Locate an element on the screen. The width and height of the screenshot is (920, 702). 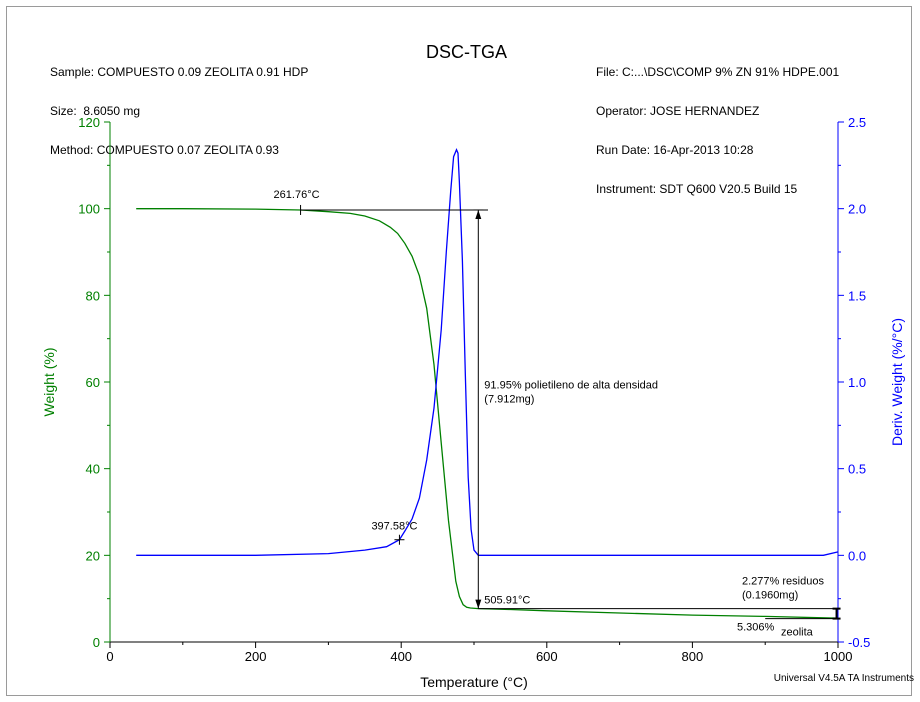
zeolite-word: zeolita is located at coordinates (797, 633).